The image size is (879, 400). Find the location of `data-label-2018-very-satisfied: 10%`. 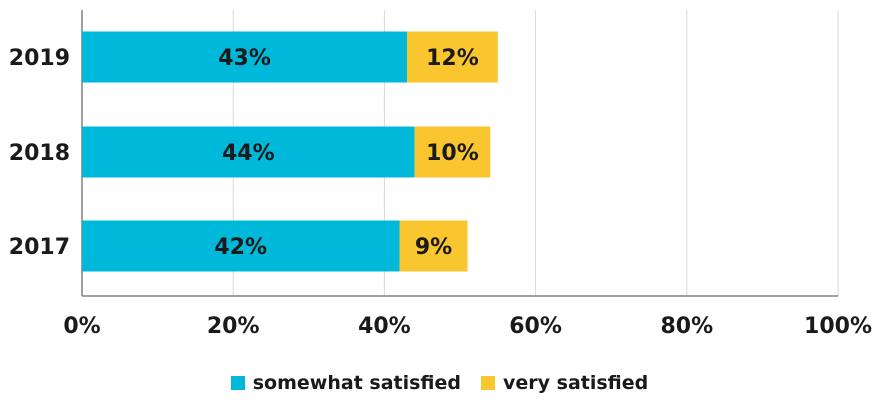

data-label-2018-very-satisfied: 10% is located at coordinates (452, 153).